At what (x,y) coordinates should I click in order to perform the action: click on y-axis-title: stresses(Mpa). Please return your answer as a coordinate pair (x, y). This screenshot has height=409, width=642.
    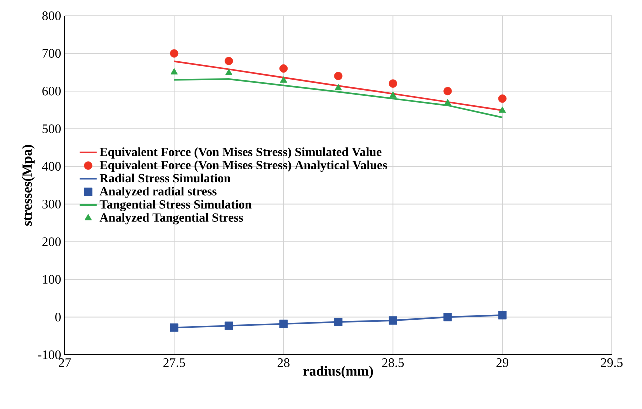
    Looking at the image, I should click on (28, 185).